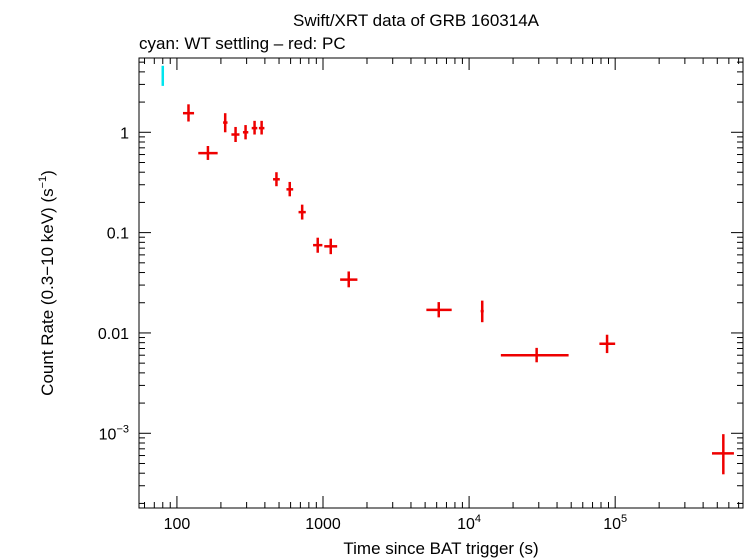 The height and width of the screenshot is (558, 746). I want to click on chart-title: Swift/XRT data of GRB 160314A, so click(416, 20).